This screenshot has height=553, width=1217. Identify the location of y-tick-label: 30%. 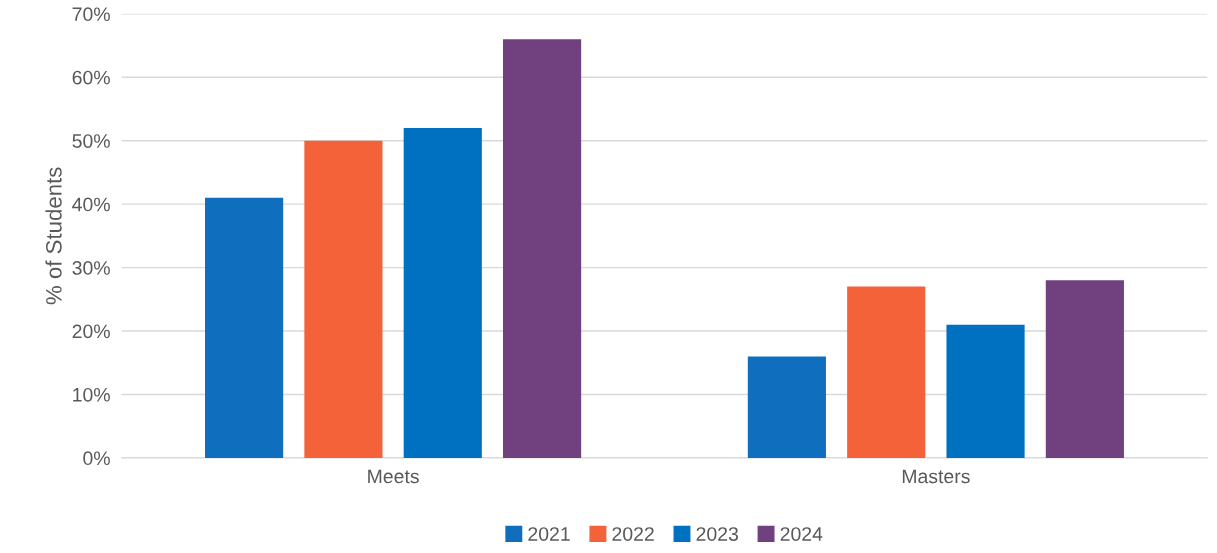
(91, 268).